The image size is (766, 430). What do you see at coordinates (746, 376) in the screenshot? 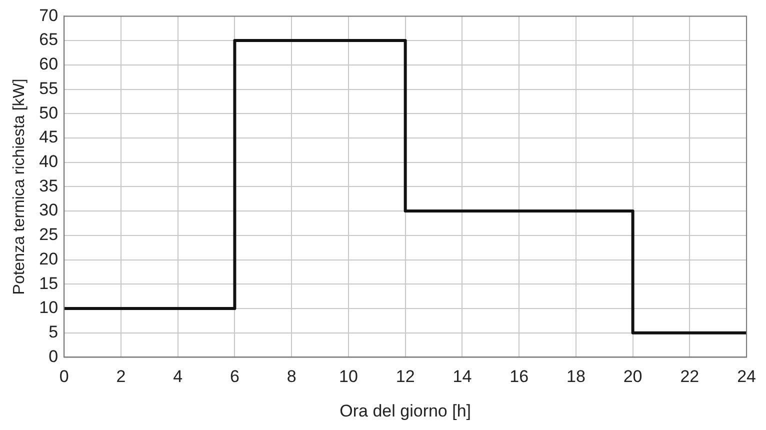
I see `x-tick-label: 24` at bounding box center [746, 376].